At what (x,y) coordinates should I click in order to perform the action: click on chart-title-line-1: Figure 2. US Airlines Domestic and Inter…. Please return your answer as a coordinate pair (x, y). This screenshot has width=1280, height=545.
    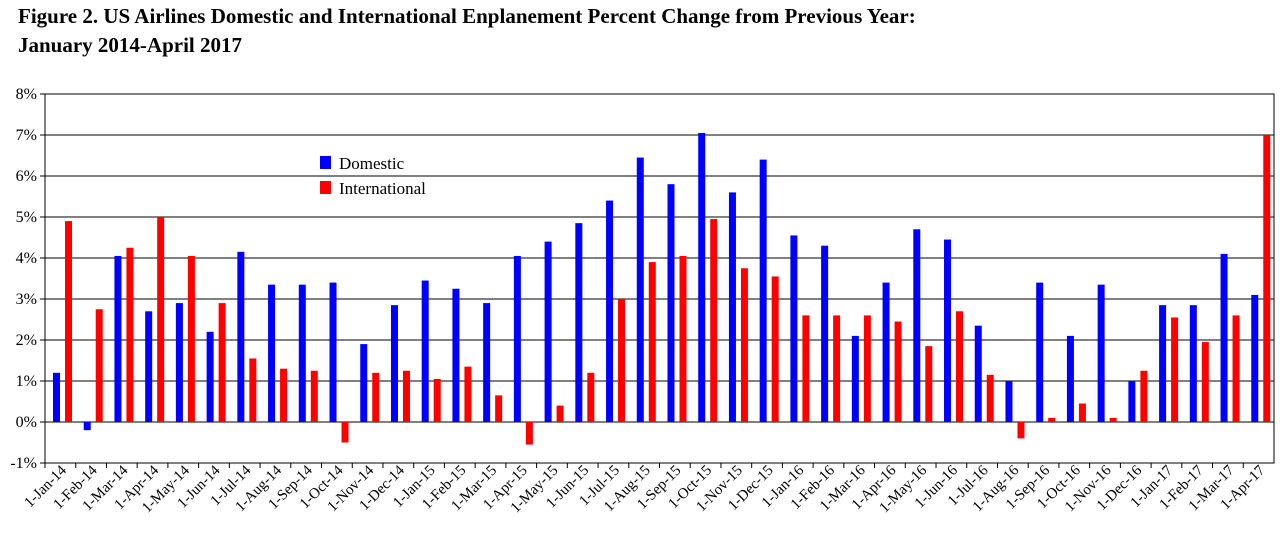
    Looking at the image, I should click on (467, 16).